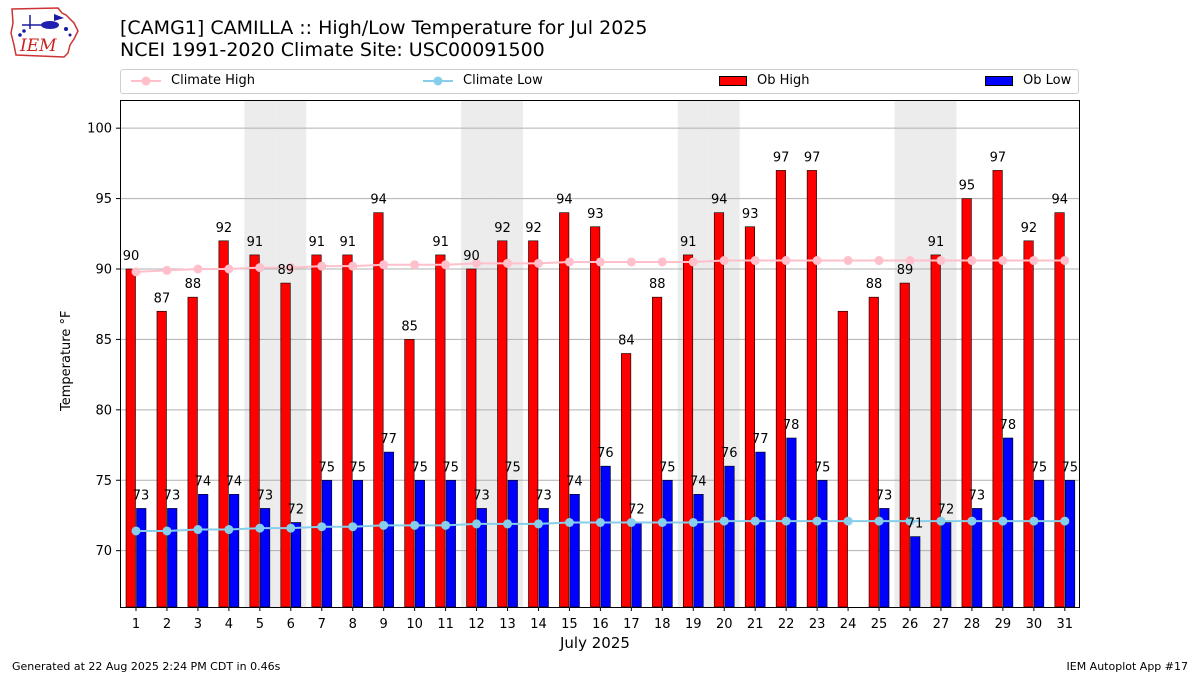  What do you see at coordinates (1029, 228) in the screenshot?
I see `ob-high-label: 92` at bounding box center [1029, 228].